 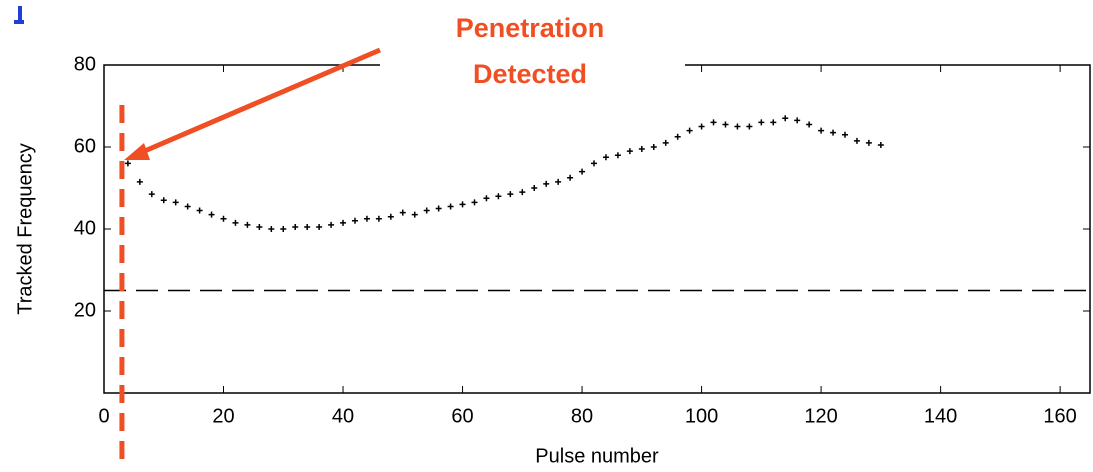 I want to click on x-tick-label: 160, so click(x=1059, y=416).